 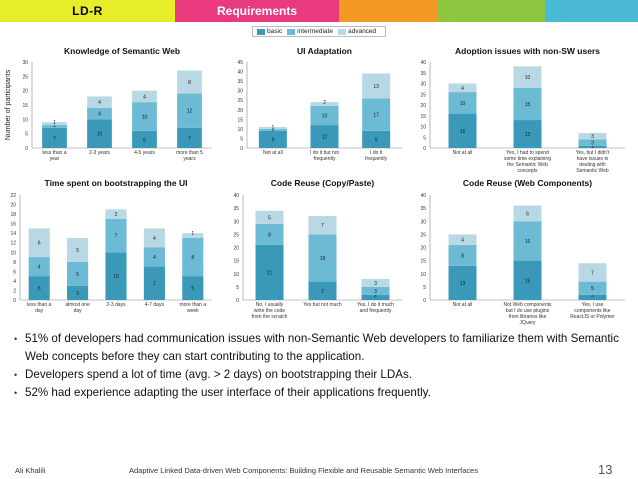 I want to click on bar-value-label: 16, so click(x=463, y=132).